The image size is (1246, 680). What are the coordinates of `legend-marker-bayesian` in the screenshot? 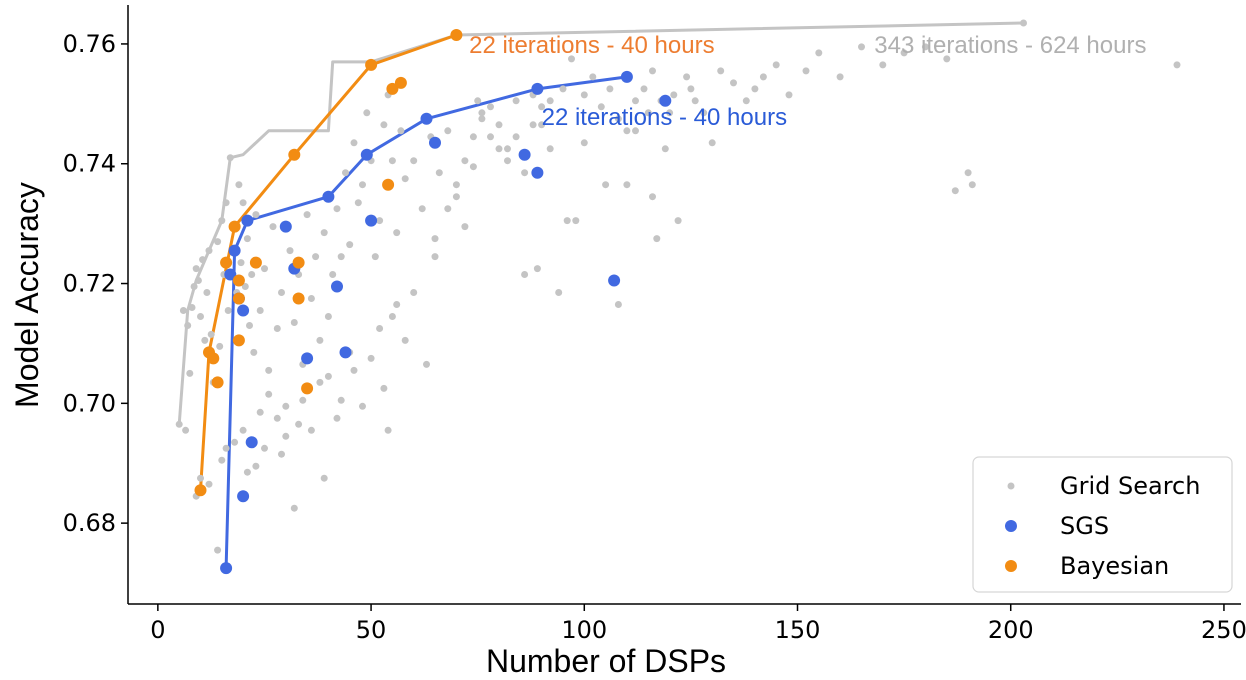 It's located at (1011, 566).